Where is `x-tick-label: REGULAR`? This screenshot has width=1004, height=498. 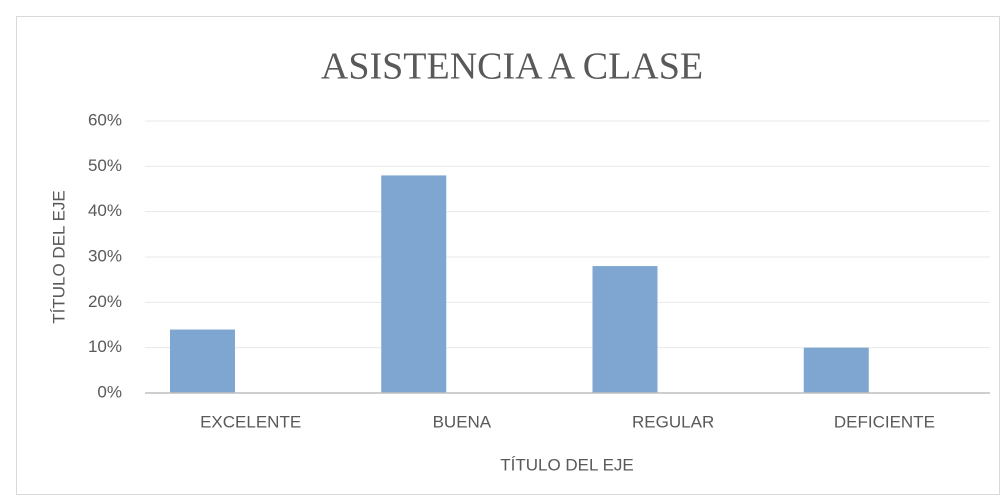 x-tick-label: REGULAR is located at coordinates (673, 421).